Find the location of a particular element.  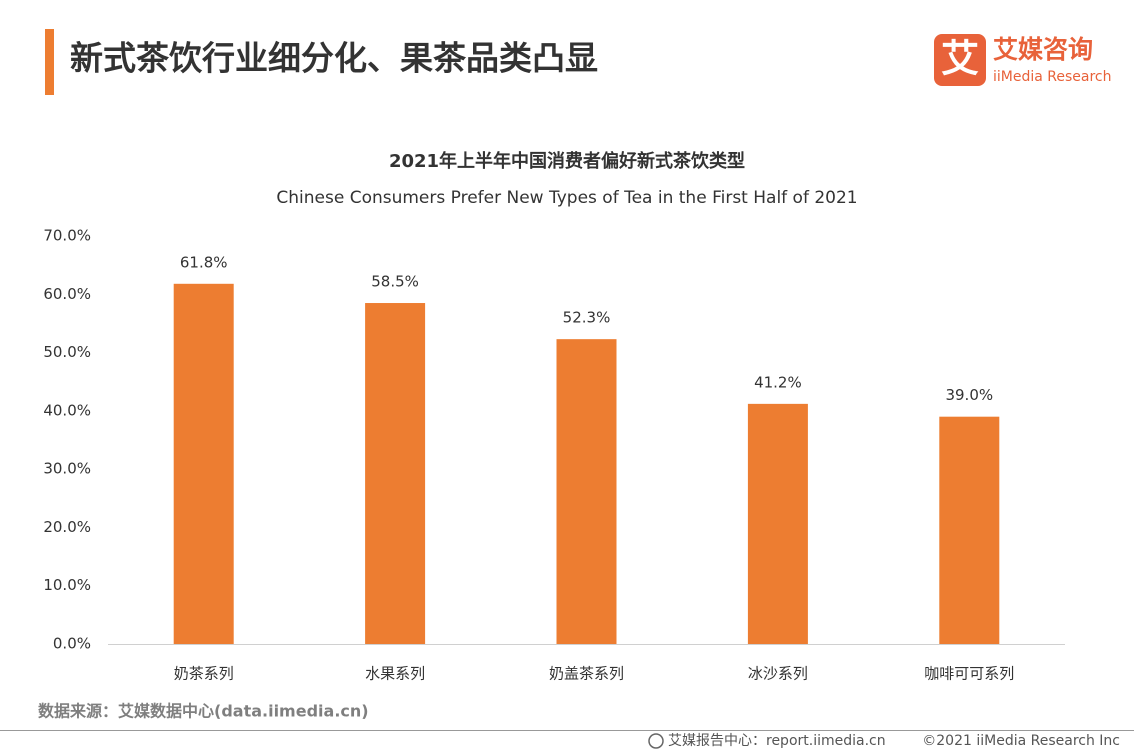

y-tick-label: 30.0% is located at coordinates (67, 469).